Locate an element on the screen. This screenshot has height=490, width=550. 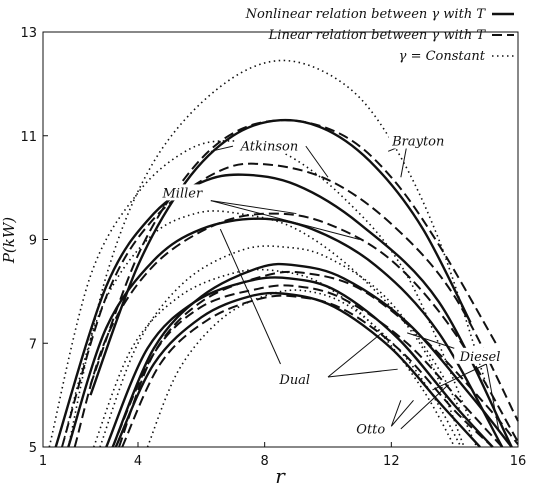
x-tick-label: 1 is located at coordinates (43, 461).